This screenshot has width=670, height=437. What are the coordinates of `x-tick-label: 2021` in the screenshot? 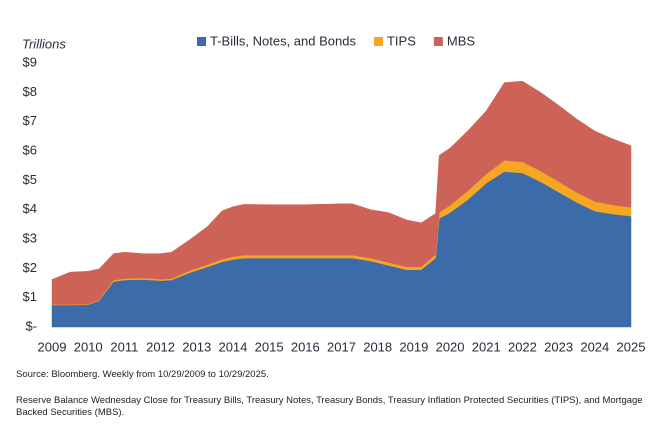 It's located at (486, 346).